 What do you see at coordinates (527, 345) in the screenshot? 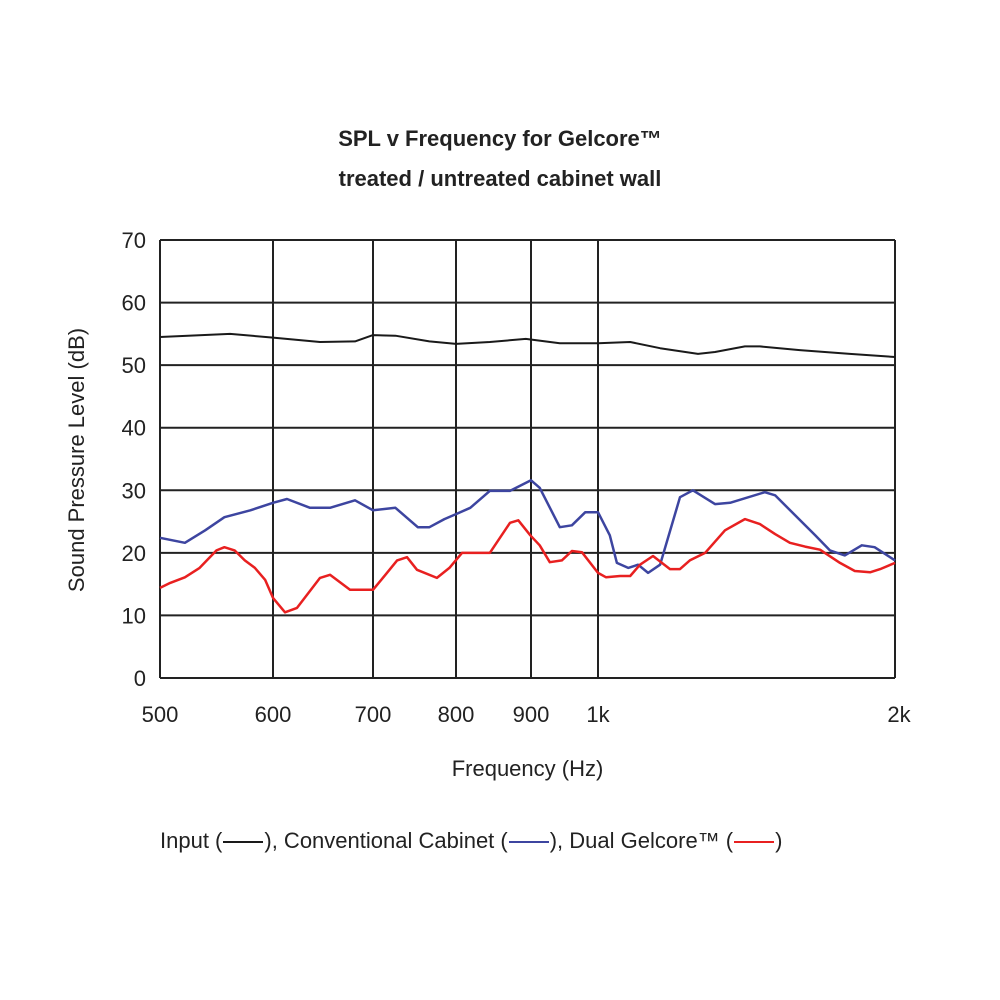
I see `series-line-input` at bounding box center [527, 345].